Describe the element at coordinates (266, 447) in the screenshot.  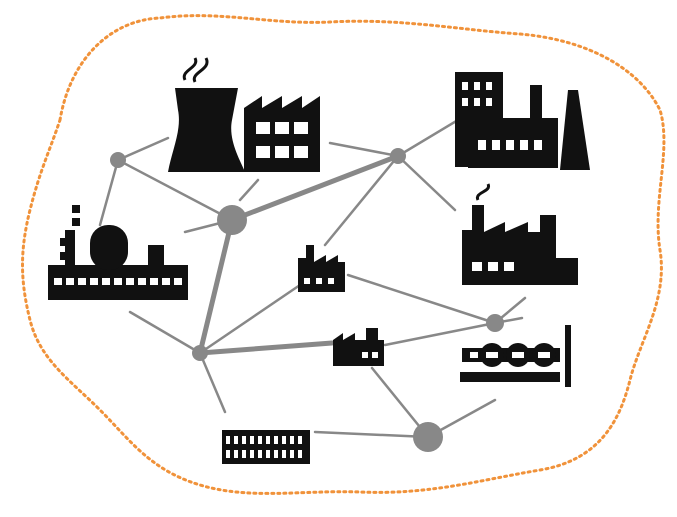
I see `conveyor-icon` at that location.